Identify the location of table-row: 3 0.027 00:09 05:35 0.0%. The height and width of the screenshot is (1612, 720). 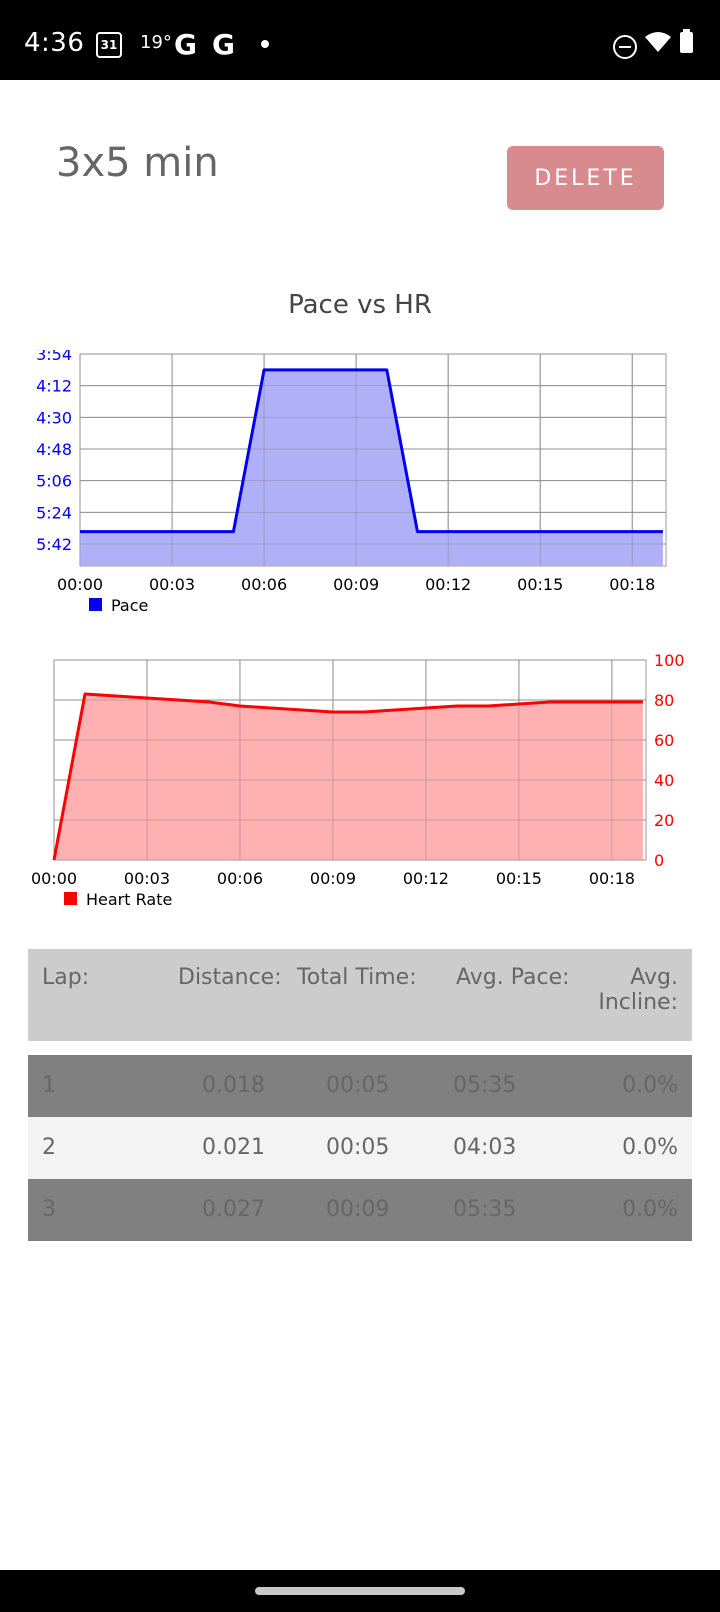
(360, 1210).